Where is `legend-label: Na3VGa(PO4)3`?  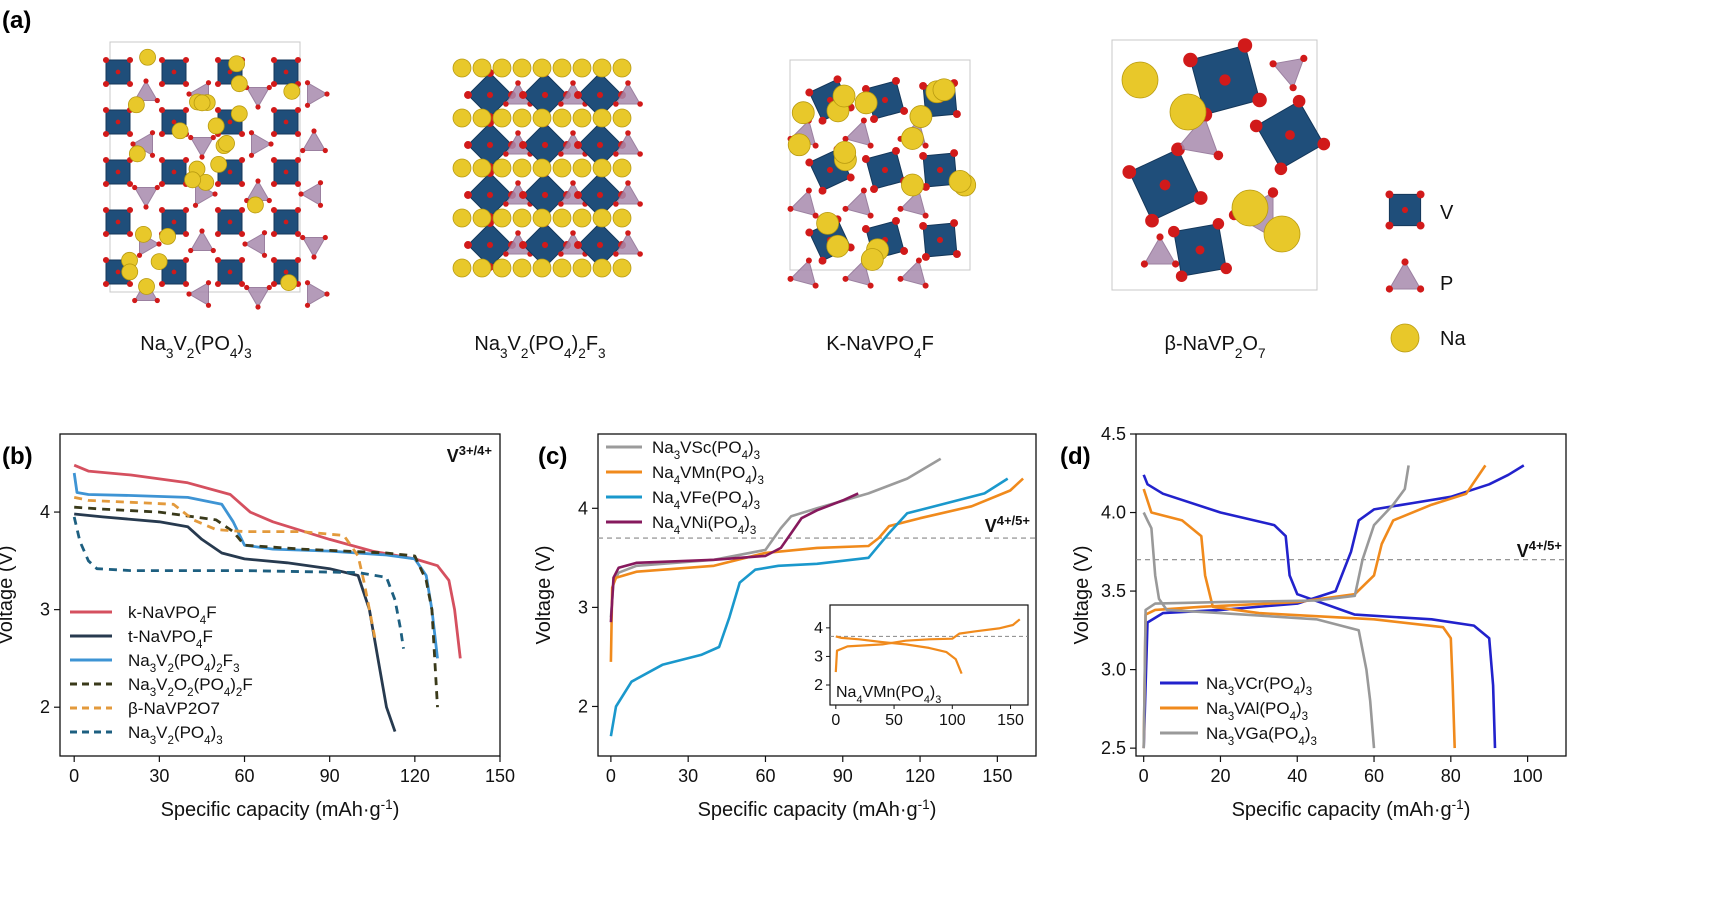
legend-label: Na3VGa(PO4)3 is located at coordinates (1261, 736).